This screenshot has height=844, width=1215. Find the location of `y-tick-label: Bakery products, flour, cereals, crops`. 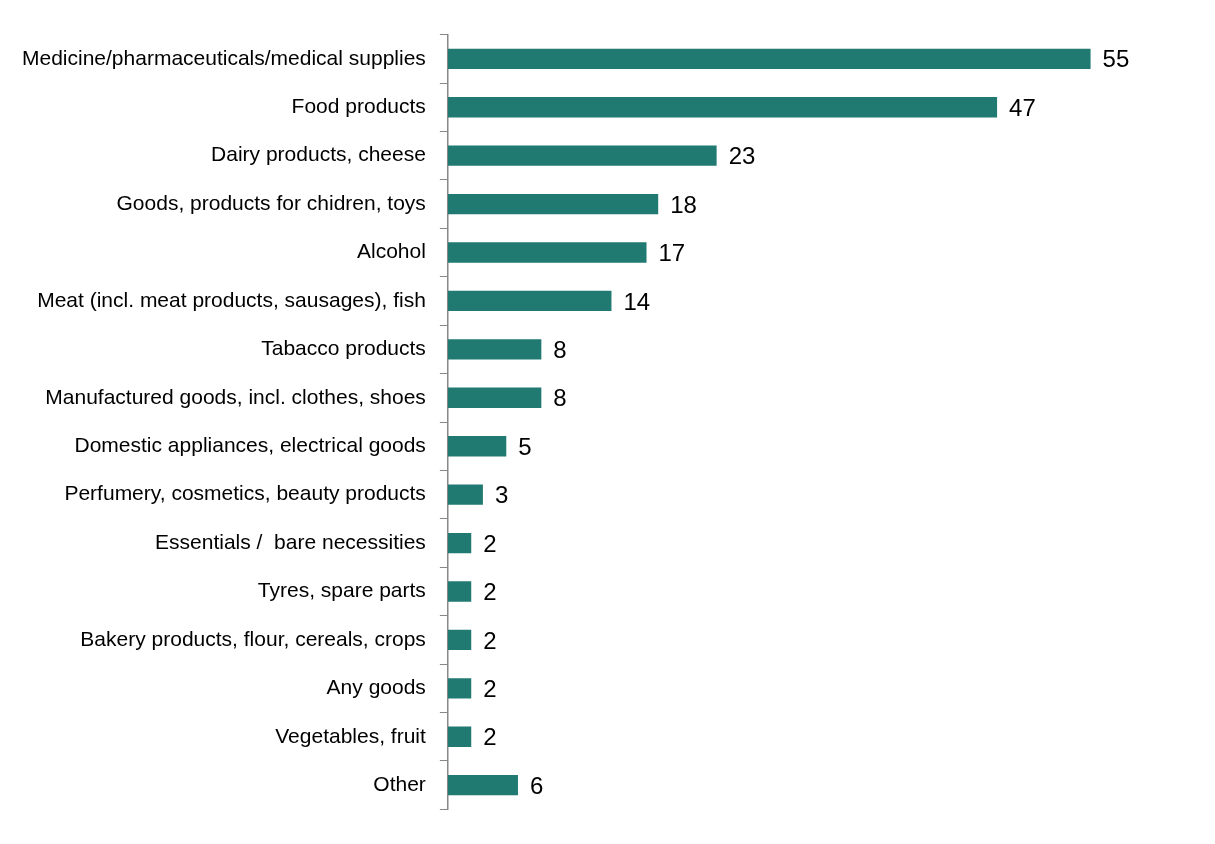

y-tick-label: Bakery products, flour, cereals, crops is located at coordinates (253, 638).